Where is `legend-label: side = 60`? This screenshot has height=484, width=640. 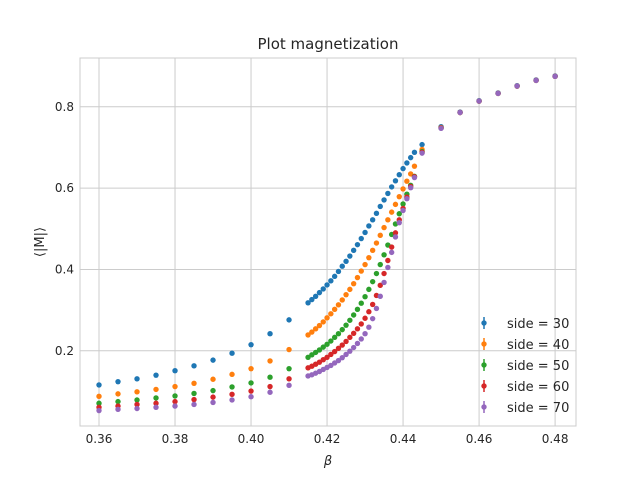
legend-label: side = 60 is located at coordinates (538, 387).